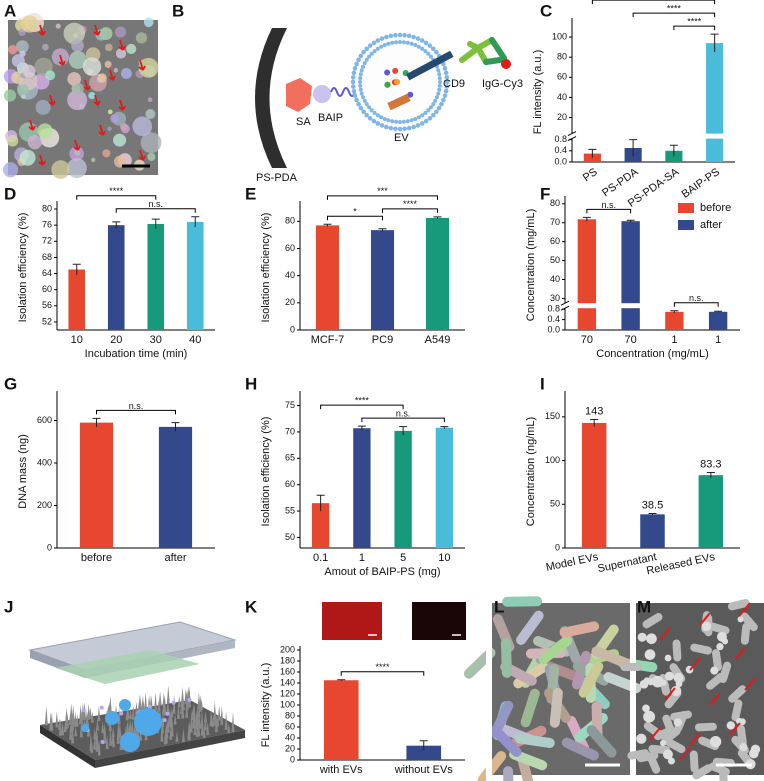 The height and width of the screenshot is (781, 764). What do you see at coordinates (489, 690) in the screenshot?
I see `clip-l` at bounding box center [489, 690].